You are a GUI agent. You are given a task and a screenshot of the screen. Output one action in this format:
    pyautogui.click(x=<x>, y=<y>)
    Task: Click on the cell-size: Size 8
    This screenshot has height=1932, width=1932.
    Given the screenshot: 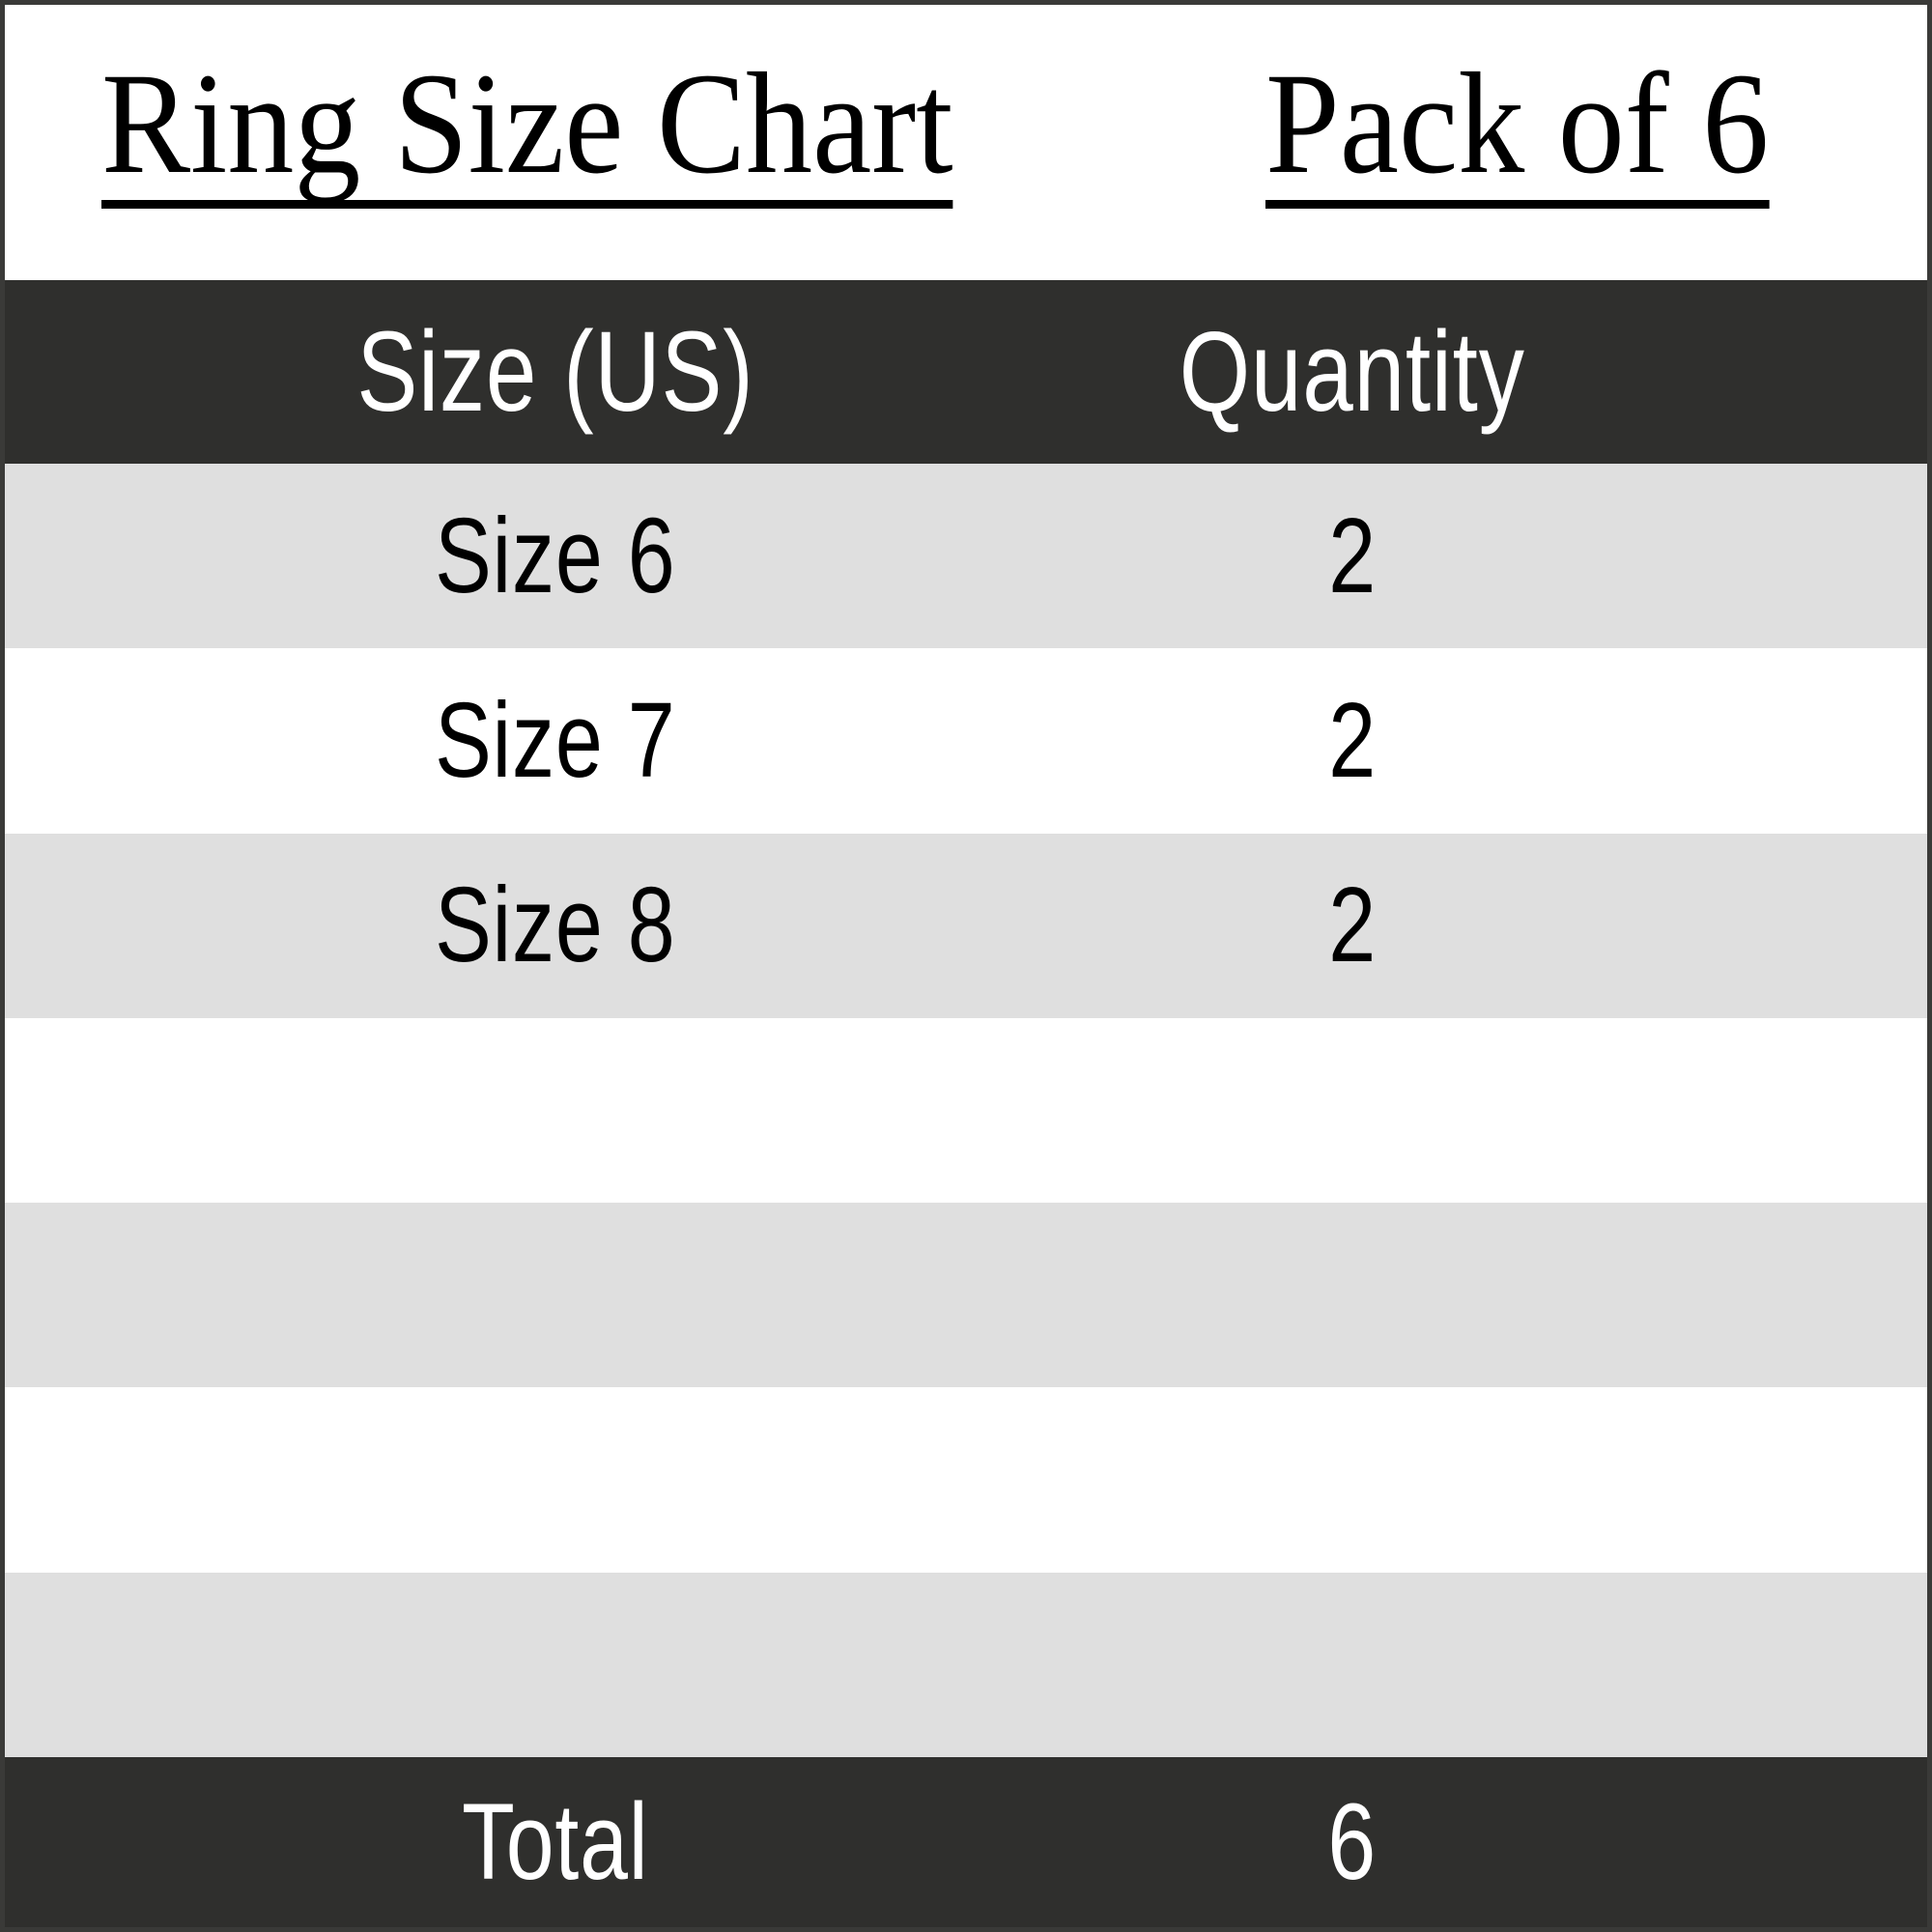 What is the action you would take?
    pyautogui.click(x=555, y=926)
    